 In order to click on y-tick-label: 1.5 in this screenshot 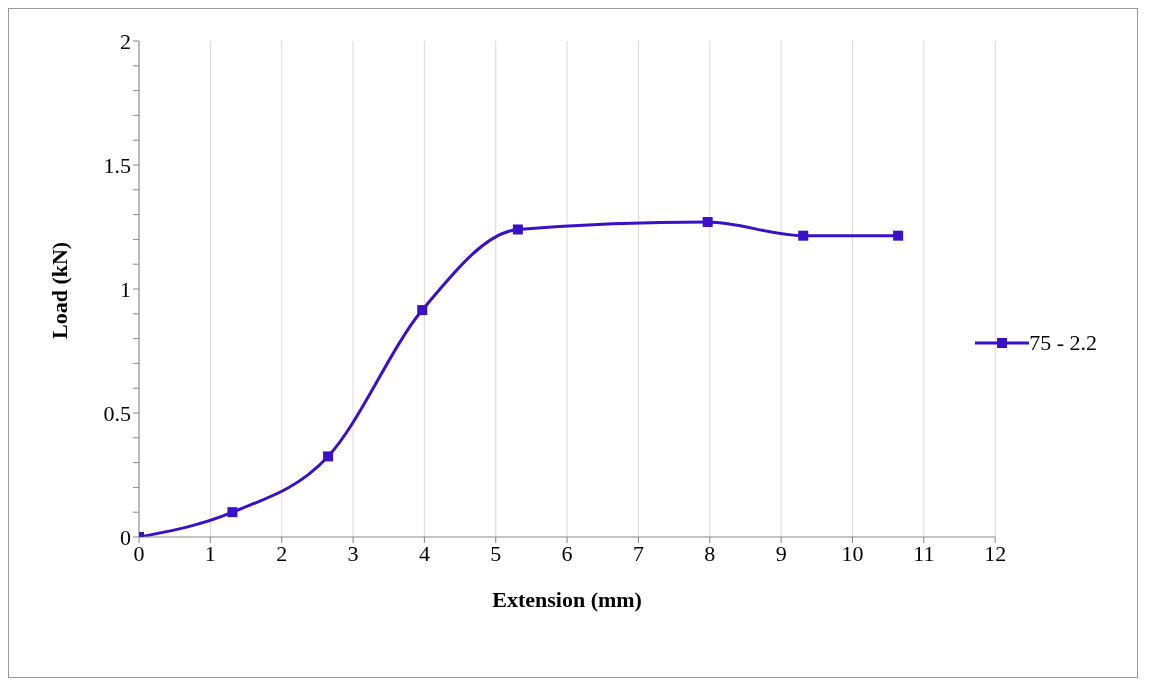, I will do `click(117, 165)`.